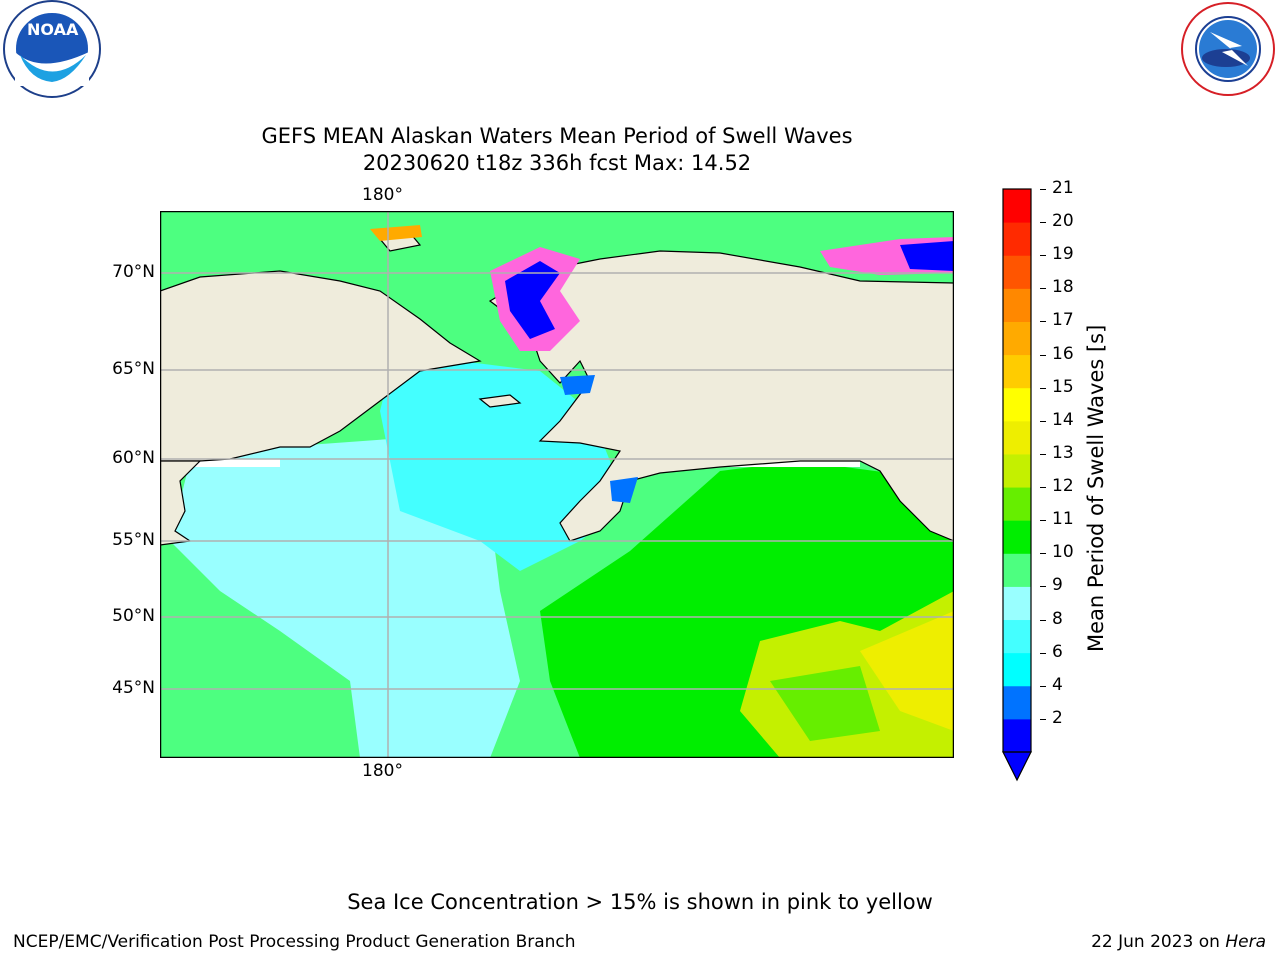  I want to click on colorbar-tick-label: 13, so click(1063, 452).